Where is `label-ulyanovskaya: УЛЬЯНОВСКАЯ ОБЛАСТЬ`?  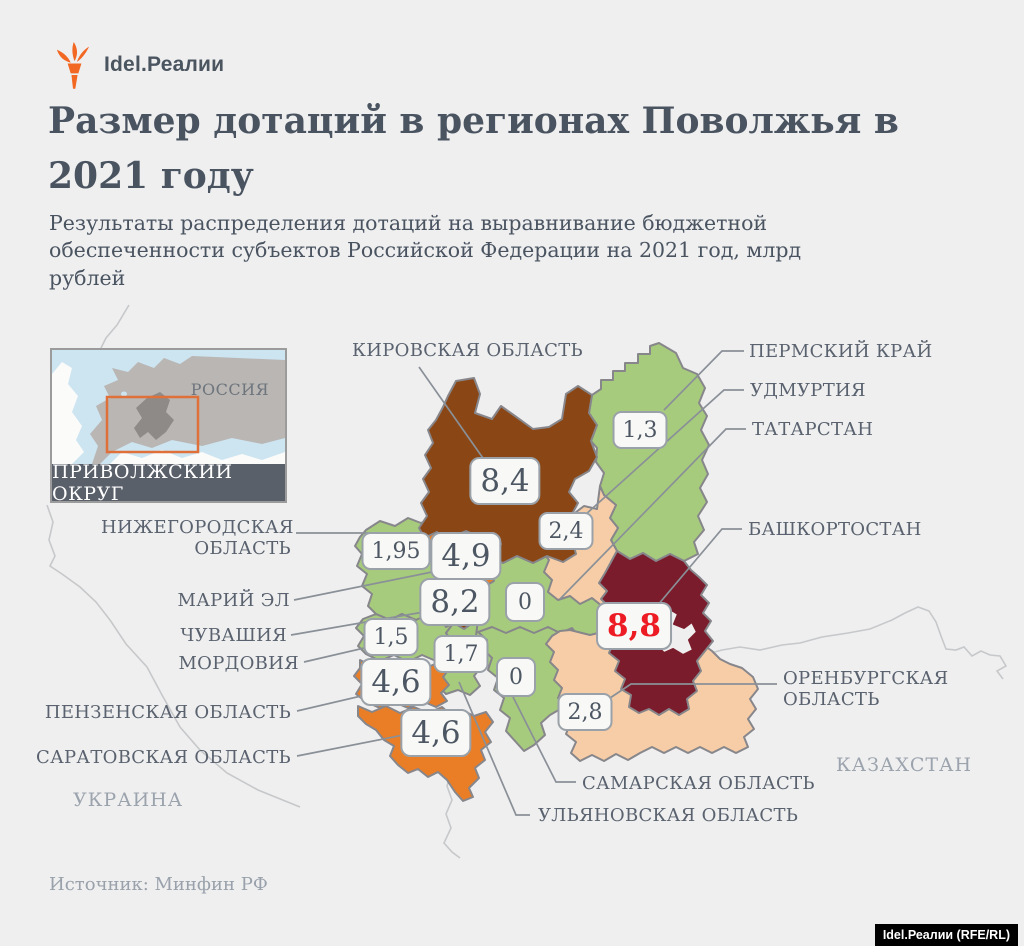 label-ulyanovskaya: УЛЬЯНОВСКАЯ ОБЛАСТЬ is located at coordinates (668, 815).